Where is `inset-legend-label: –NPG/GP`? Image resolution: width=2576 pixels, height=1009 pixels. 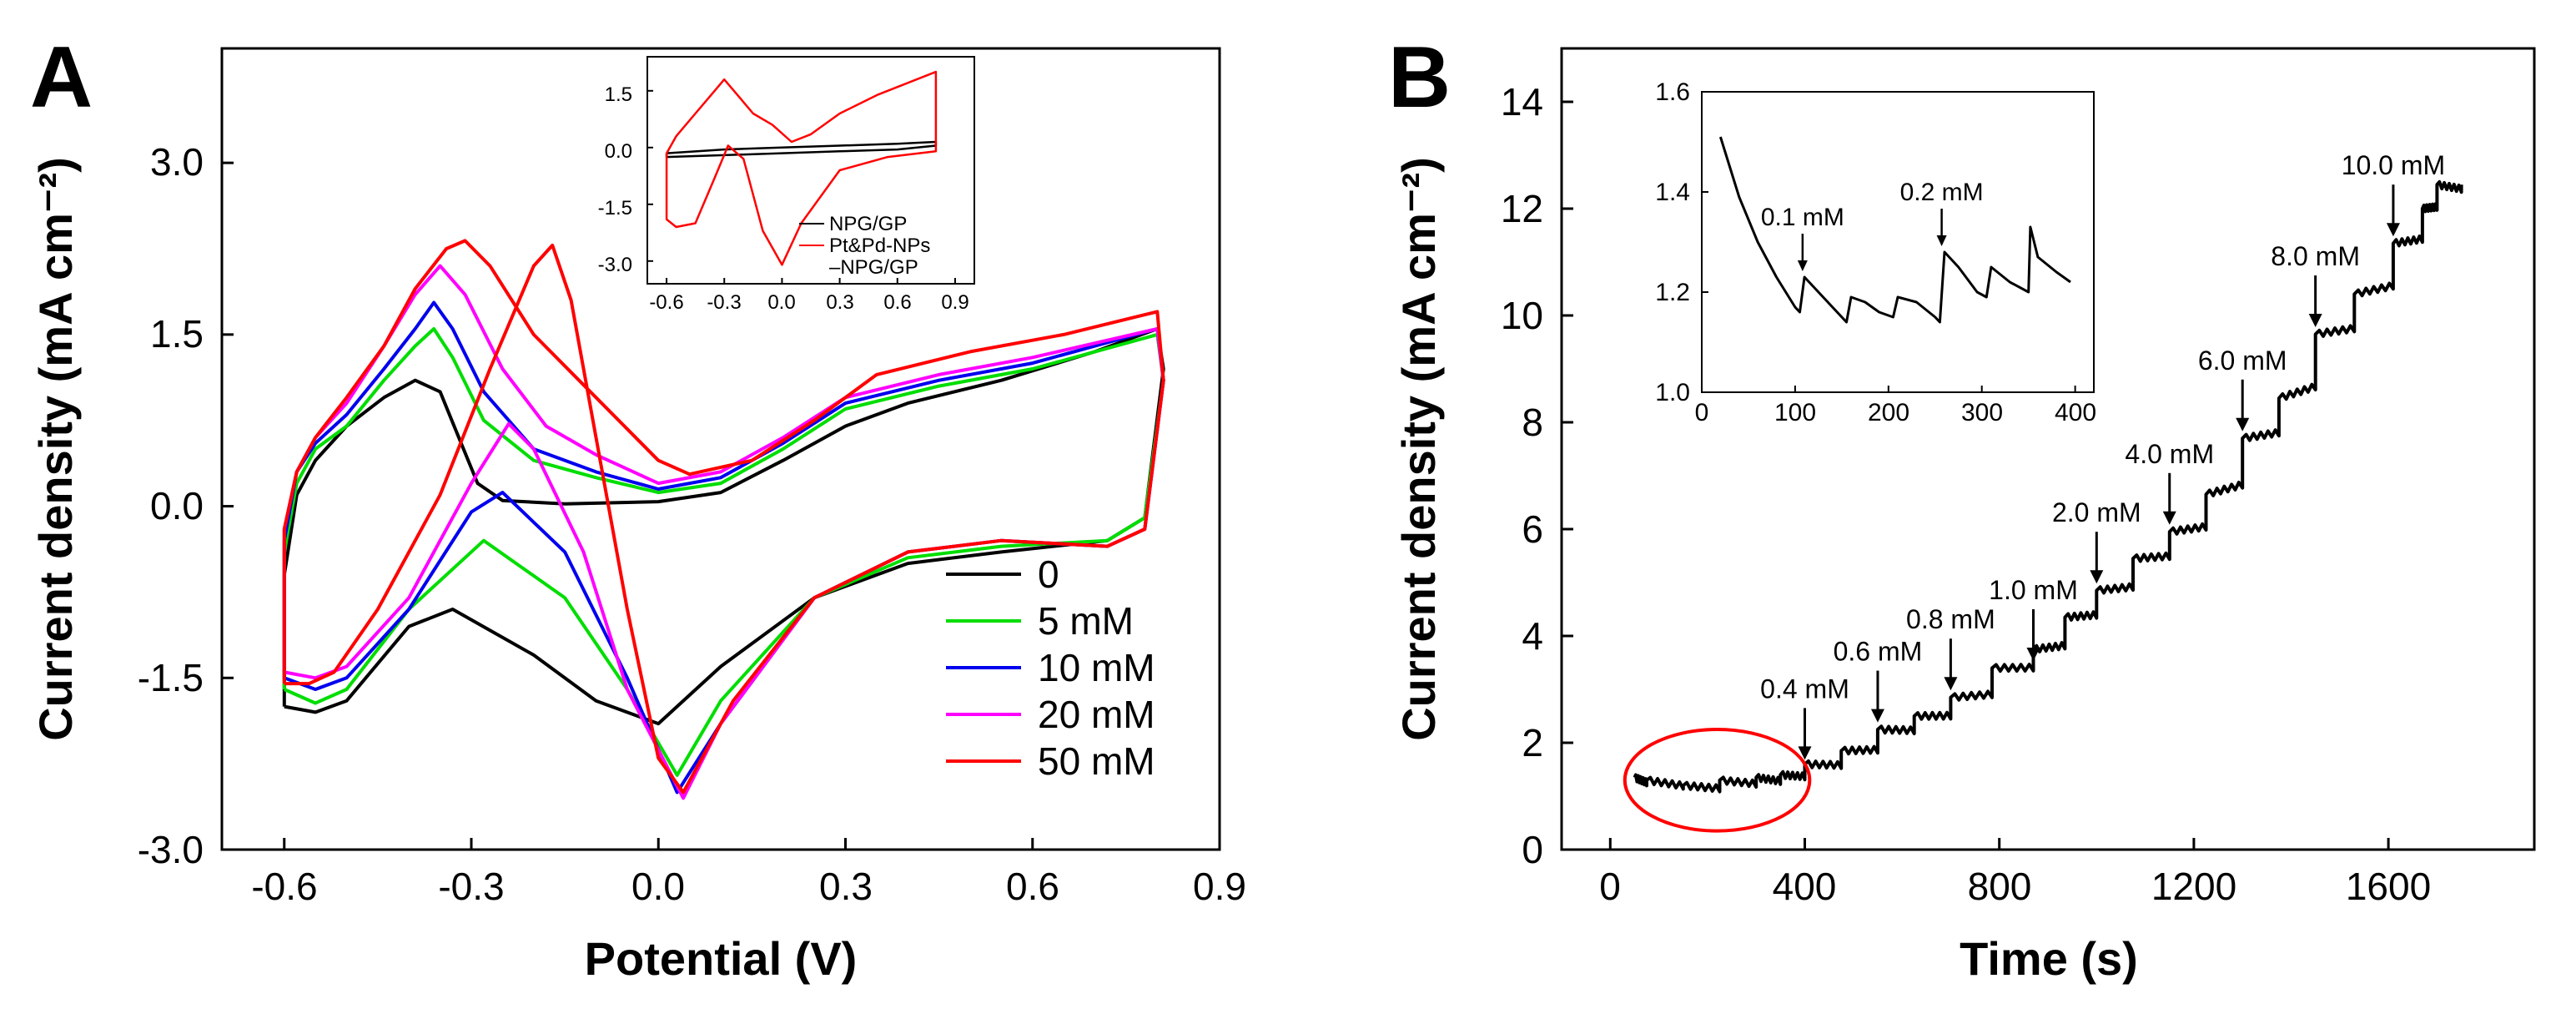 inset-legend-label: –NPG/GP is located at coordinates (873, 267).